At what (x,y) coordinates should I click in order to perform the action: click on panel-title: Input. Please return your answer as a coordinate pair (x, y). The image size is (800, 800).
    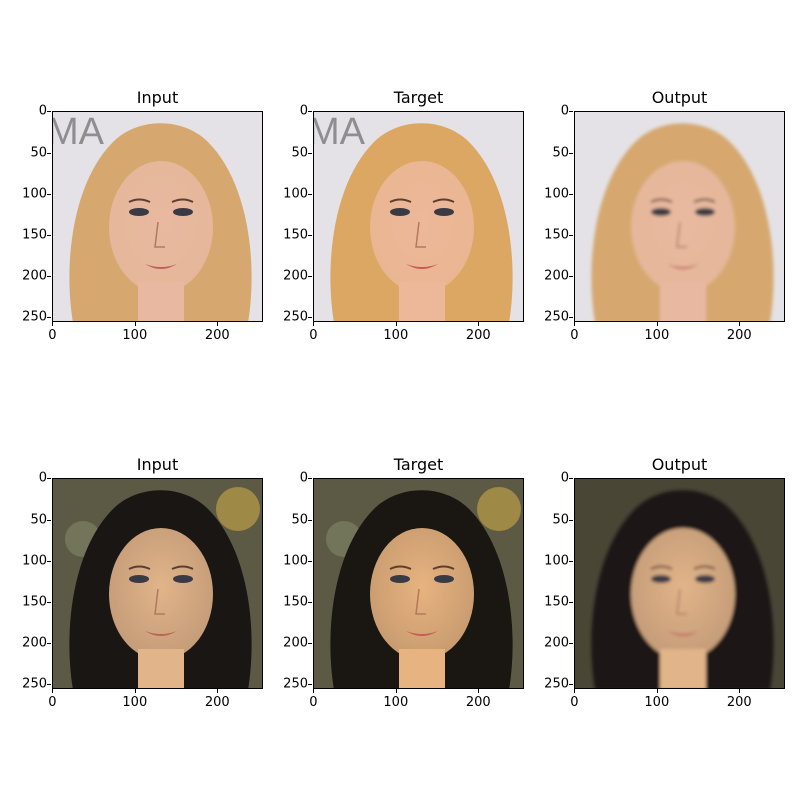
    Looking at the image, I should click on (157, 97).